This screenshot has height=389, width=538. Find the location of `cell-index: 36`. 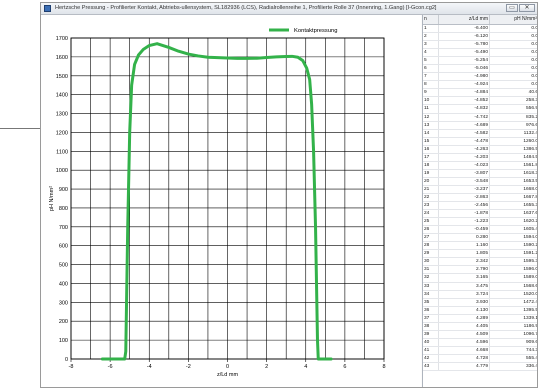

cell-index: 36 is located at coordinates (431, 310).